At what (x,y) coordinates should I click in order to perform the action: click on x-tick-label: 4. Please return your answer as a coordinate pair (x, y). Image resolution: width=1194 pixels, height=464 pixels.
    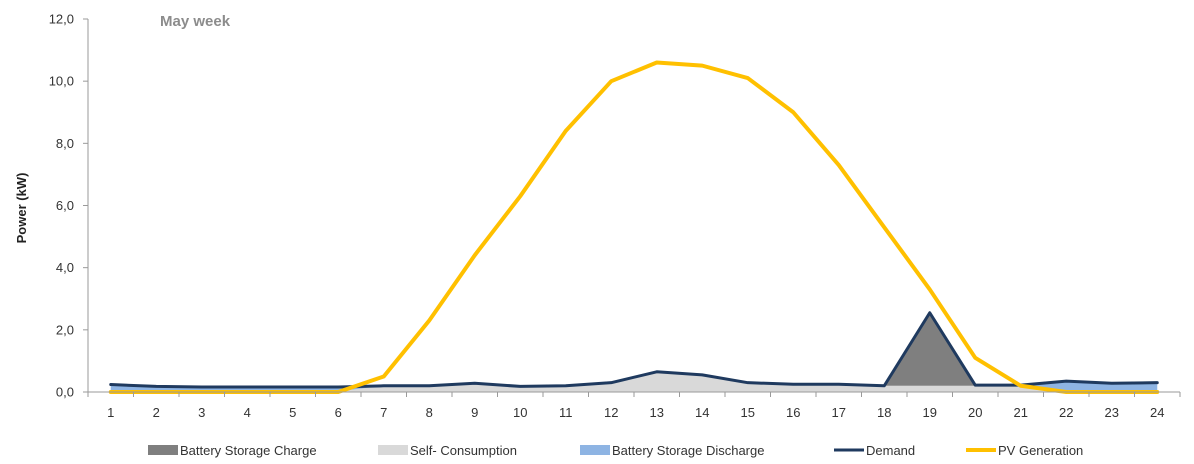
    Looking at the image, I should click on (247, 412).